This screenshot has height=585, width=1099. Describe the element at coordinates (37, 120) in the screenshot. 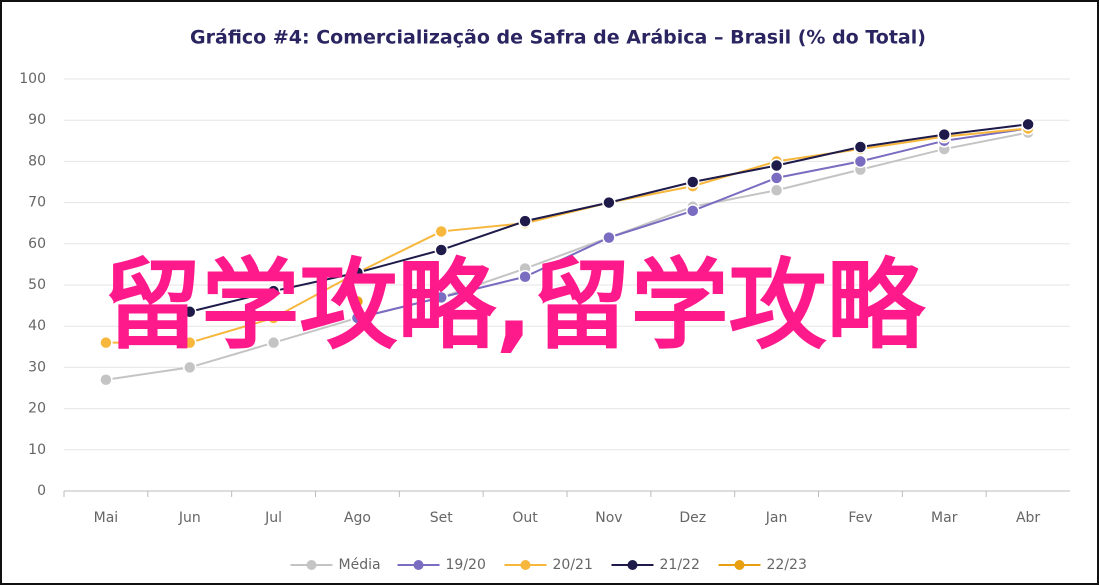

I see `y-tick-label: 90` at that location.